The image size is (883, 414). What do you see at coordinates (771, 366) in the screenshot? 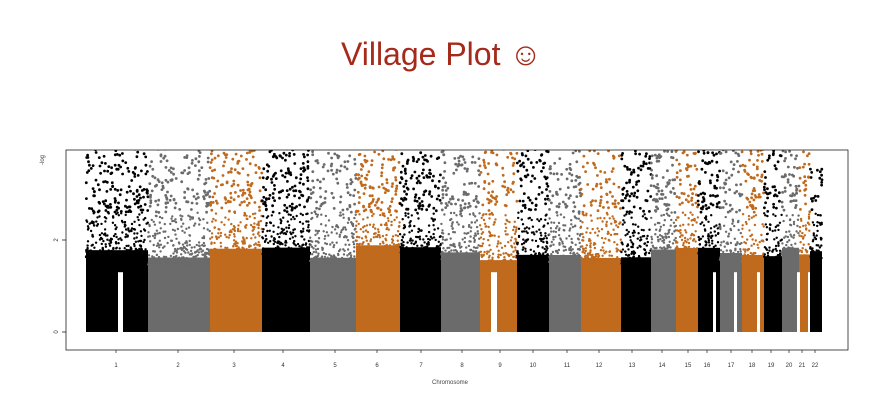
I see `x-tick-label-chr-19: 19` at bounding box center [771, 366].